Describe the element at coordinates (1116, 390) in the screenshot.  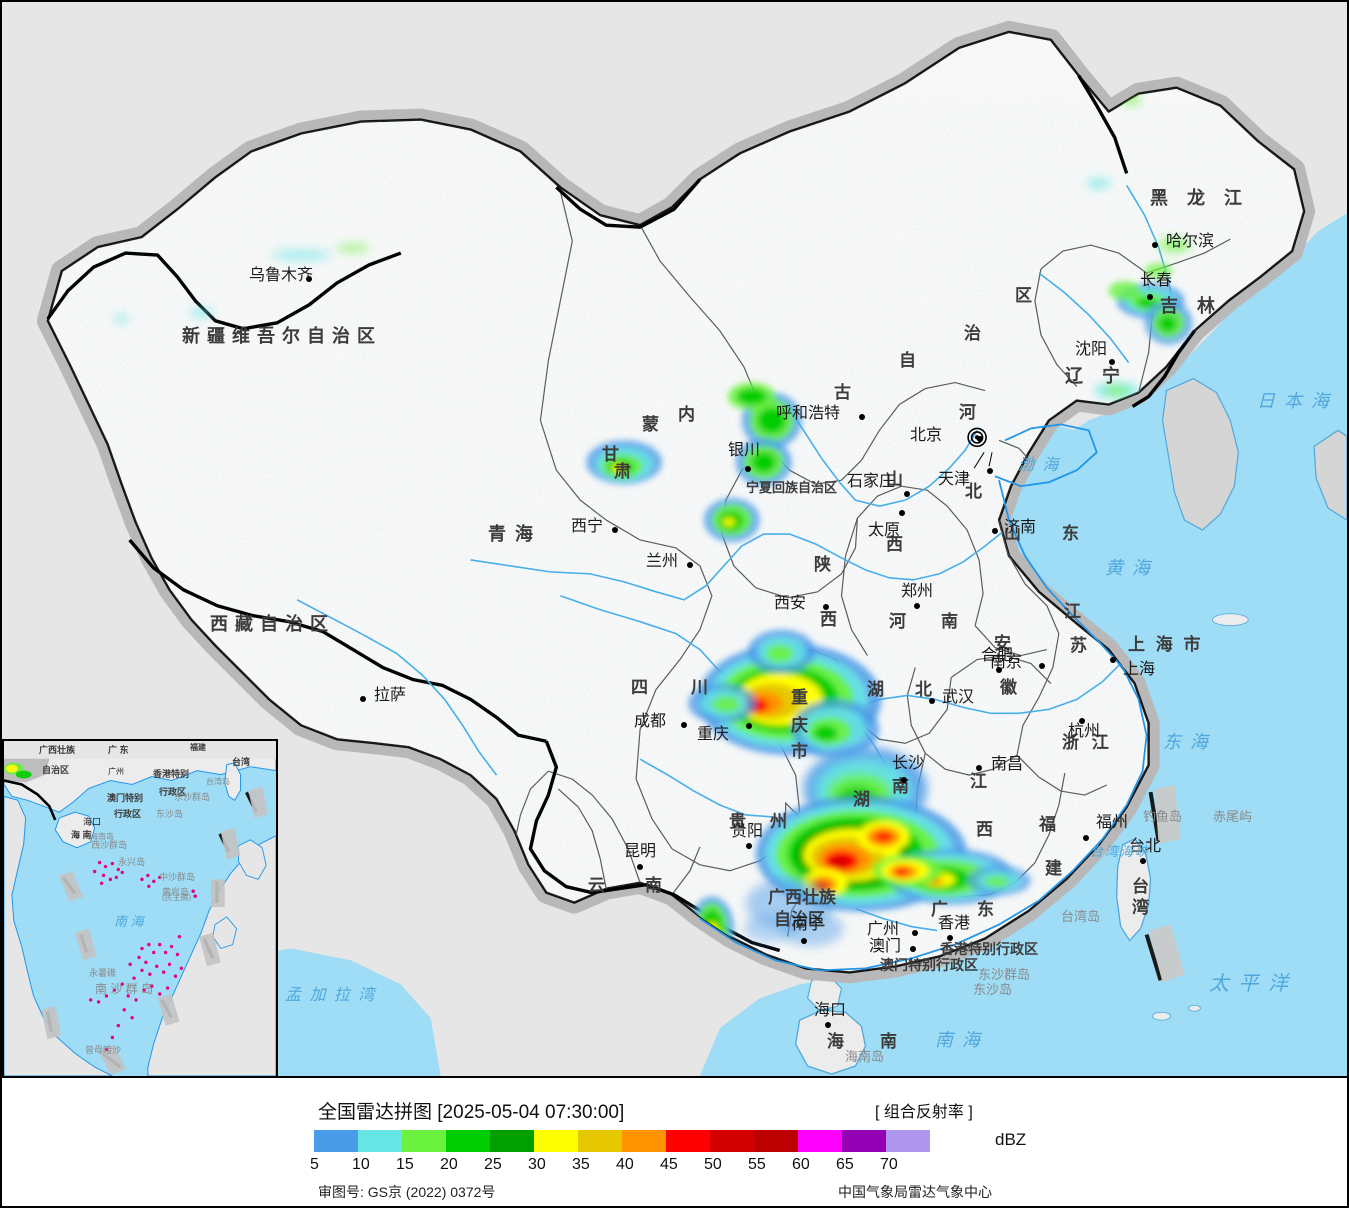
I see `echo-liaoning` at that location.